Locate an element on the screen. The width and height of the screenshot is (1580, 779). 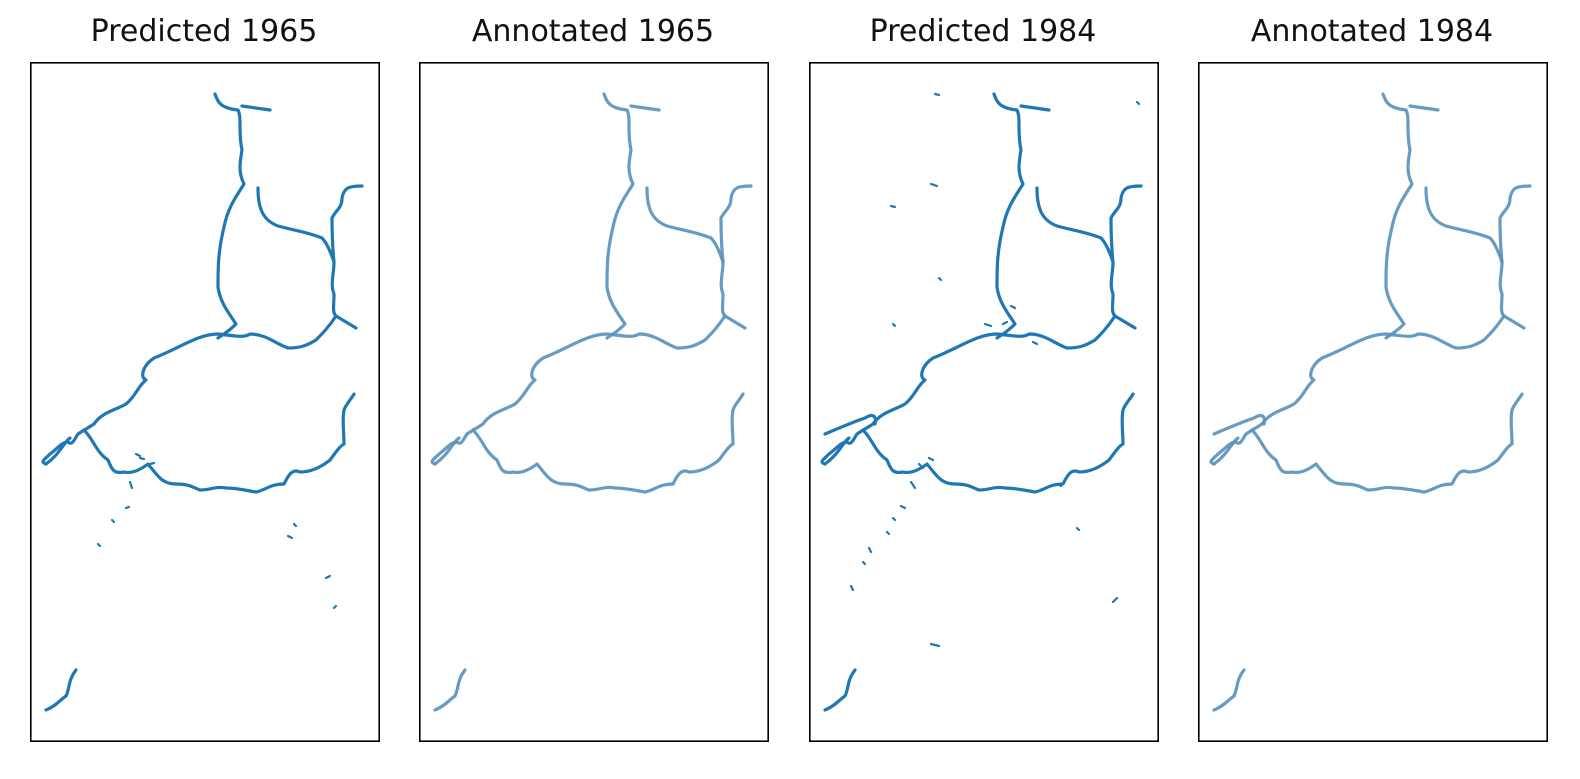
panel-title-predicted-1984: Predicted 1984 is located at coordinates (983, 31).